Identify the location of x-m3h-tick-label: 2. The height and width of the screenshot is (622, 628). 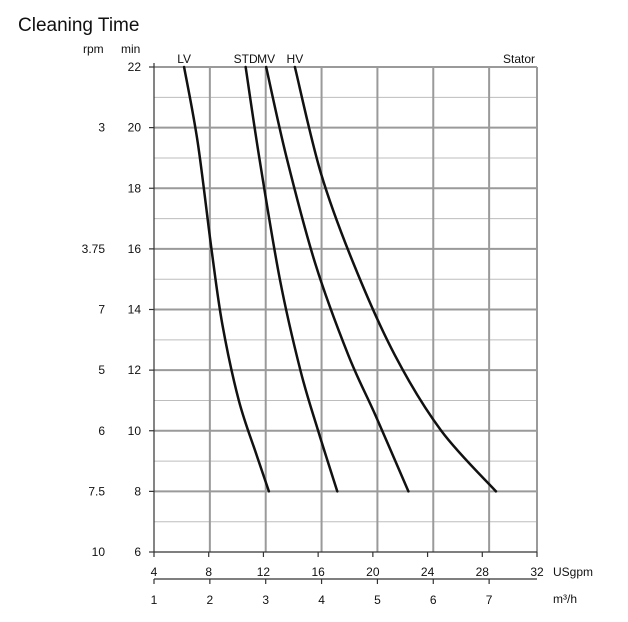
(210, 600).